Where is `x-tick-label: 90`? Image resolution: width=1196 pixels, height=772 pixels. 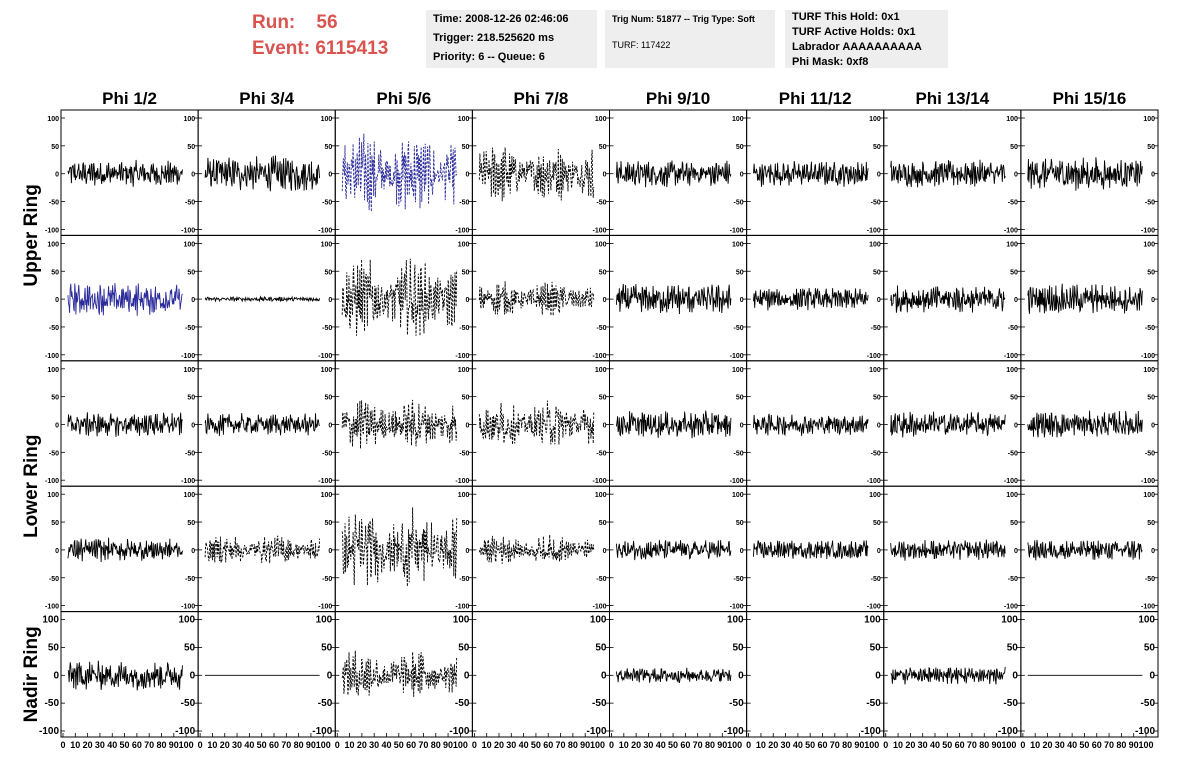 x-tick-label: 90 is located at coordinates (174, 745).